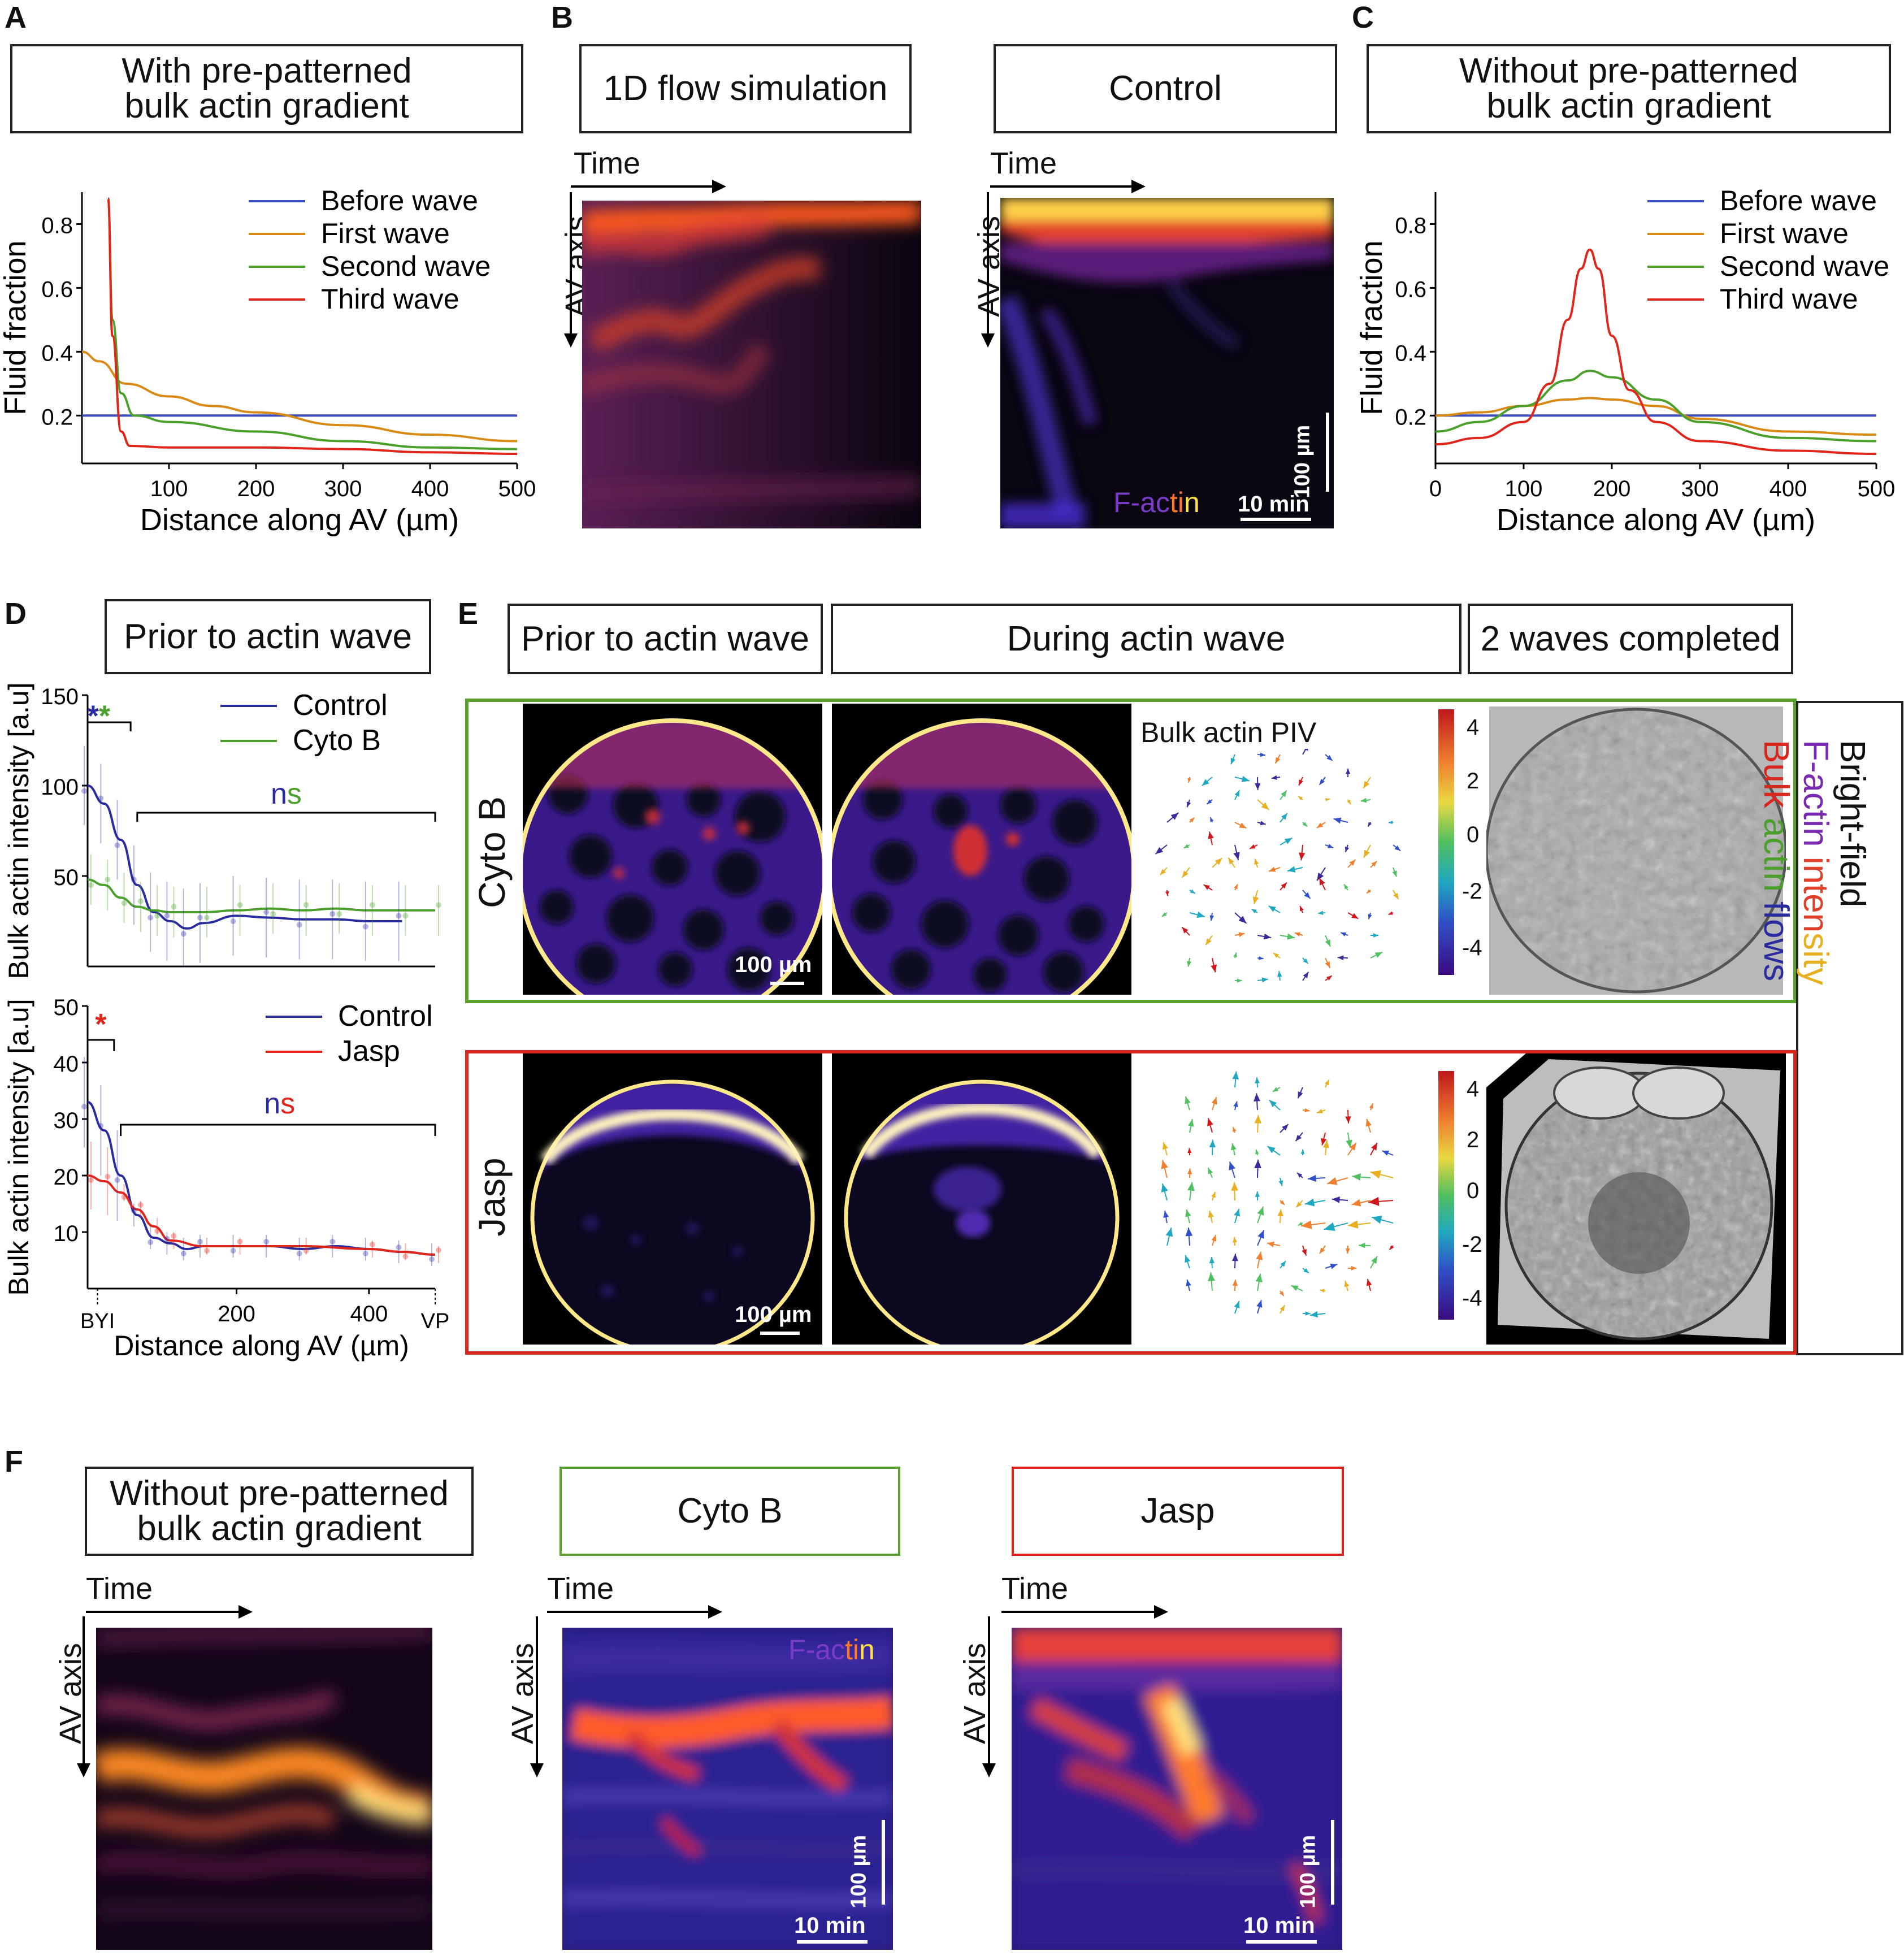  I want to click on f-cyto-scale-bar-v, so click(883, 1862).